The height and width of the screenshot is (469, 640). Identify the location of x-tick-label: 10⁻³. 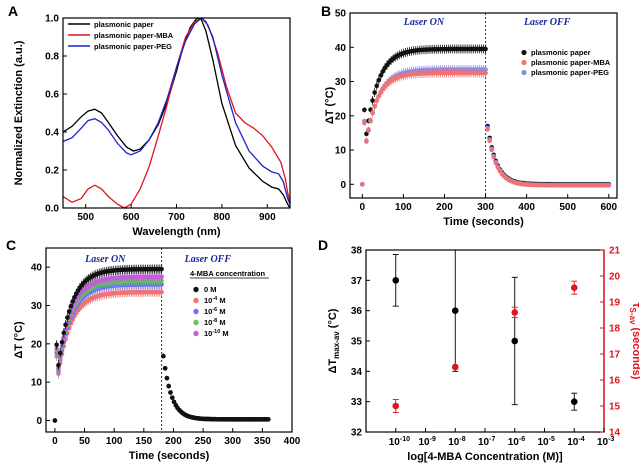
(605, 442).